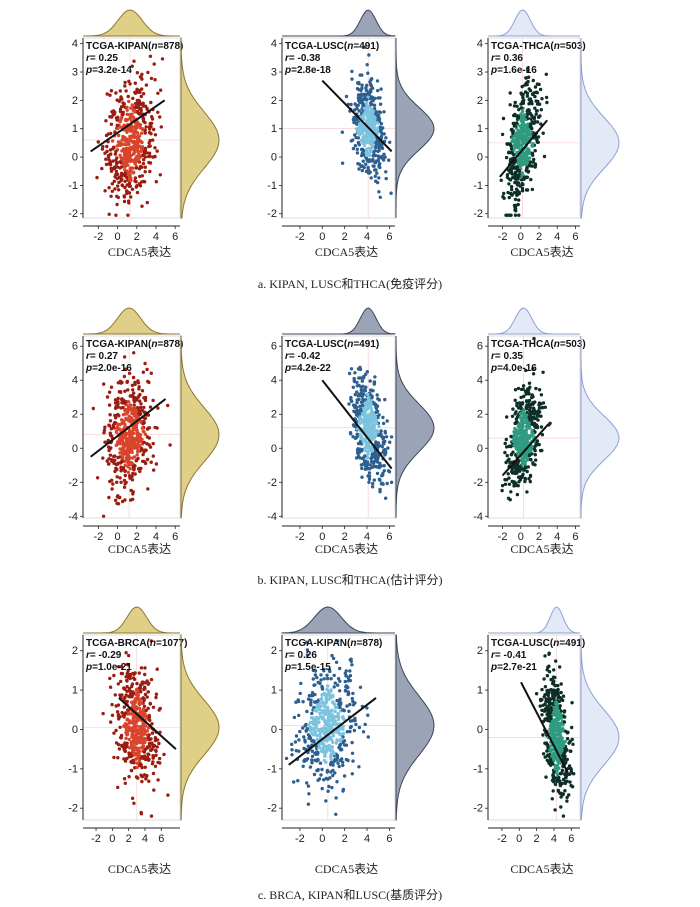 Image resolution: width=700 pixels, height=907 pixels. I want to click on y-tick-label: 4, so click(75, 381).